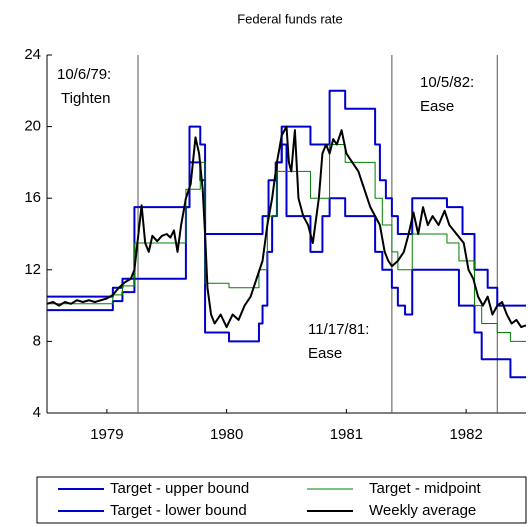 This screenshot has height=527, width=528. Describe the element at coordinates (346, 434) in the screenshot. I see `x-tick-label: 1981` at that location.